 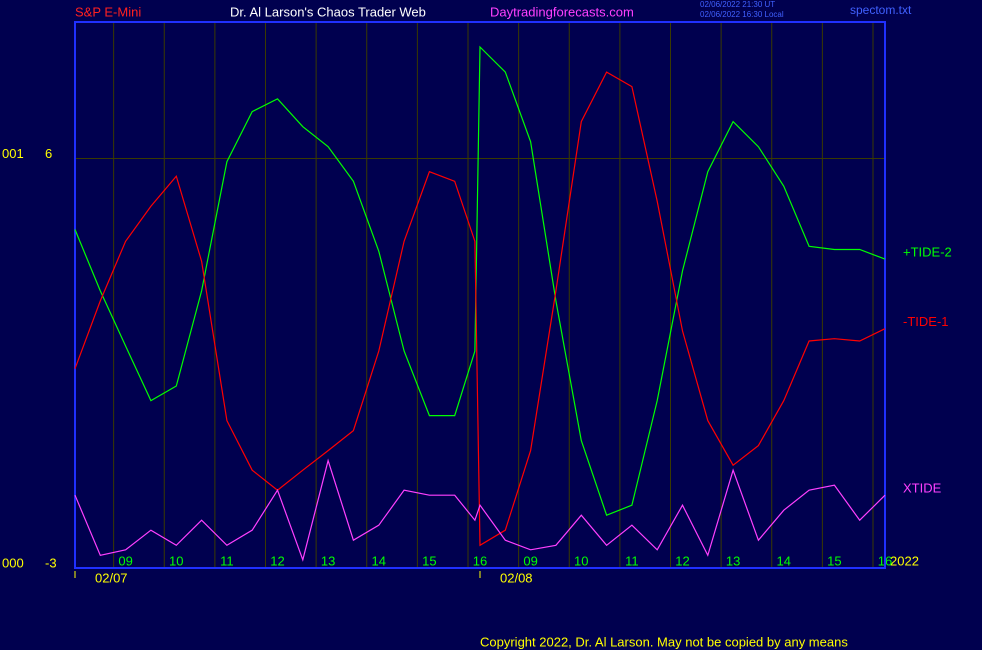 I want to click on x-tick-label: 16, so click(x=480, y=560).